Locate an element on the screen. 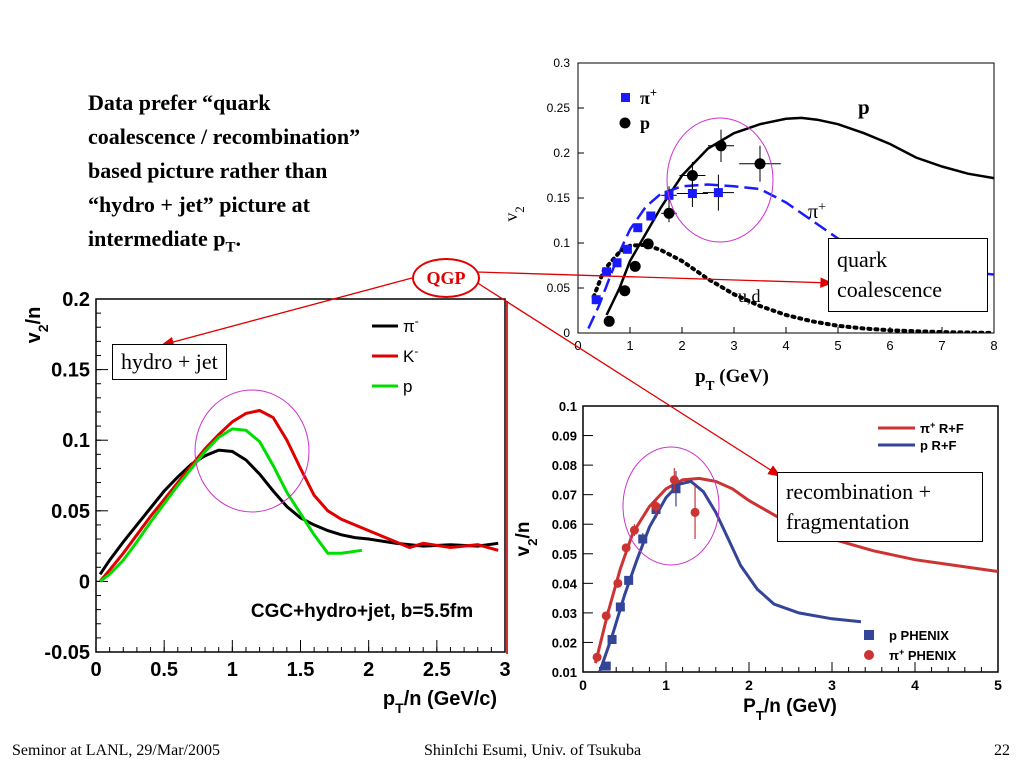  chart-annotation: CGC+hydro+jet, b=5.5fm is located at coordinates (362, 611).